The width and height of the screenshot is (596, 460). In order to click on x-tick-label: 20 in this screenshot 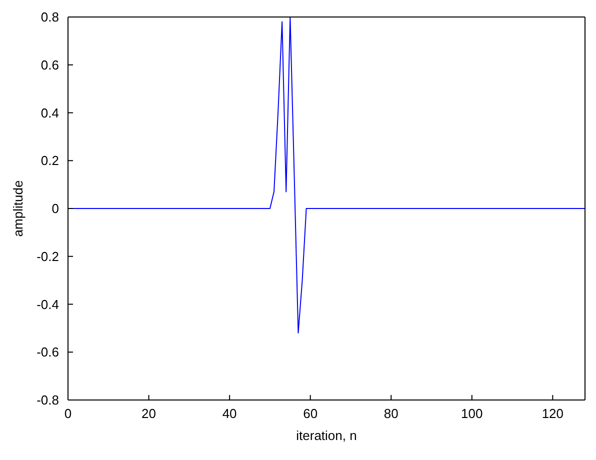, I will do `click(149, 414)`.